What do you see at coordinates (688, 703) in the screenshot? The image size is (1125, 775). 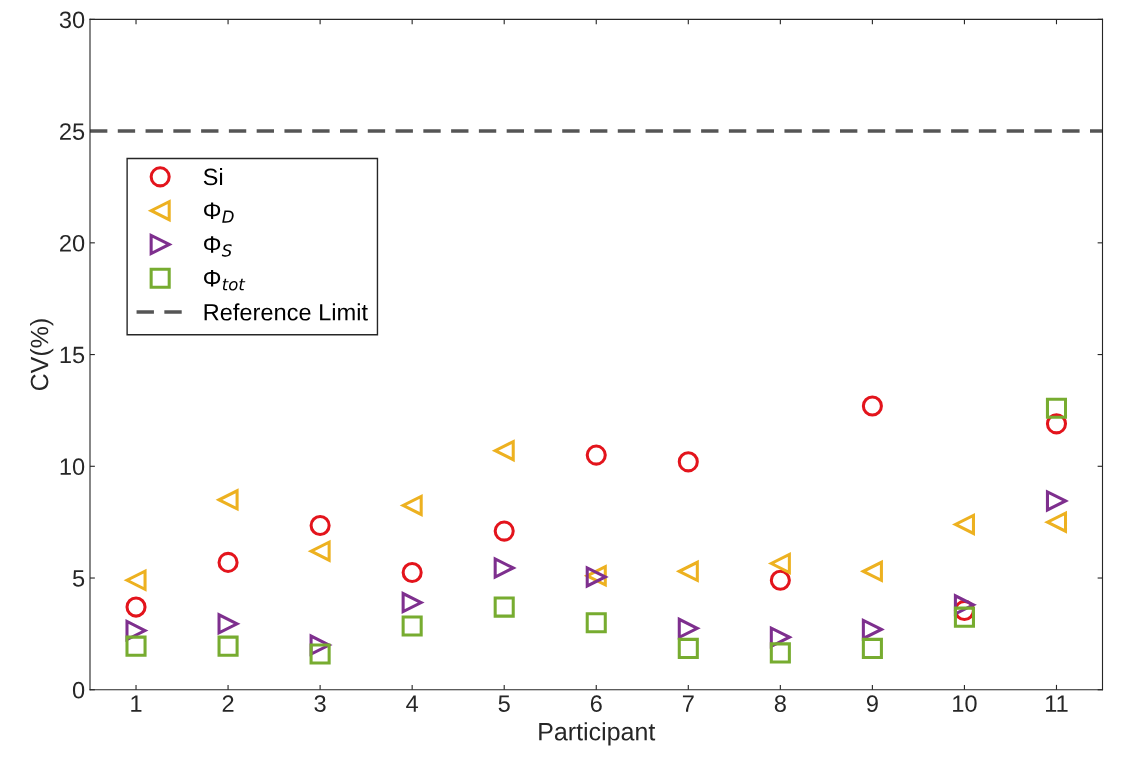 I see `x-tick-label: 7` at bounding box center [688, 703].